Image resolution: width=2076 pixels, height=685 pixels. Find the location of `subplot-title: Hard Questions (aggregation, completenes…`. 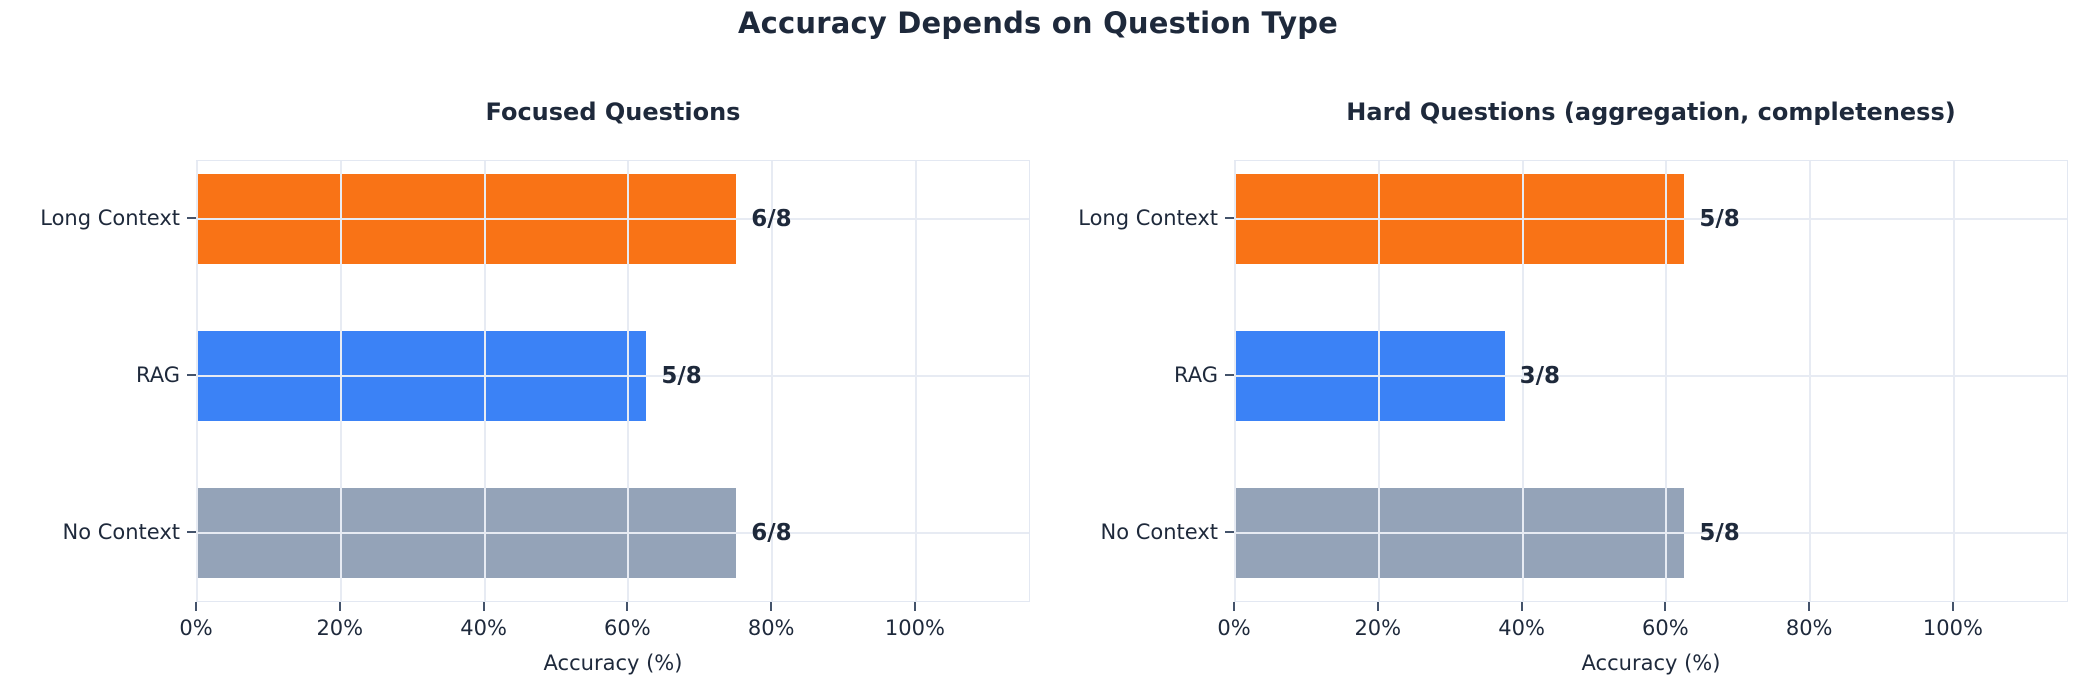

subplot-title: Hard Questions (aggregation, completenes… is located at coordinates (1651, 112).